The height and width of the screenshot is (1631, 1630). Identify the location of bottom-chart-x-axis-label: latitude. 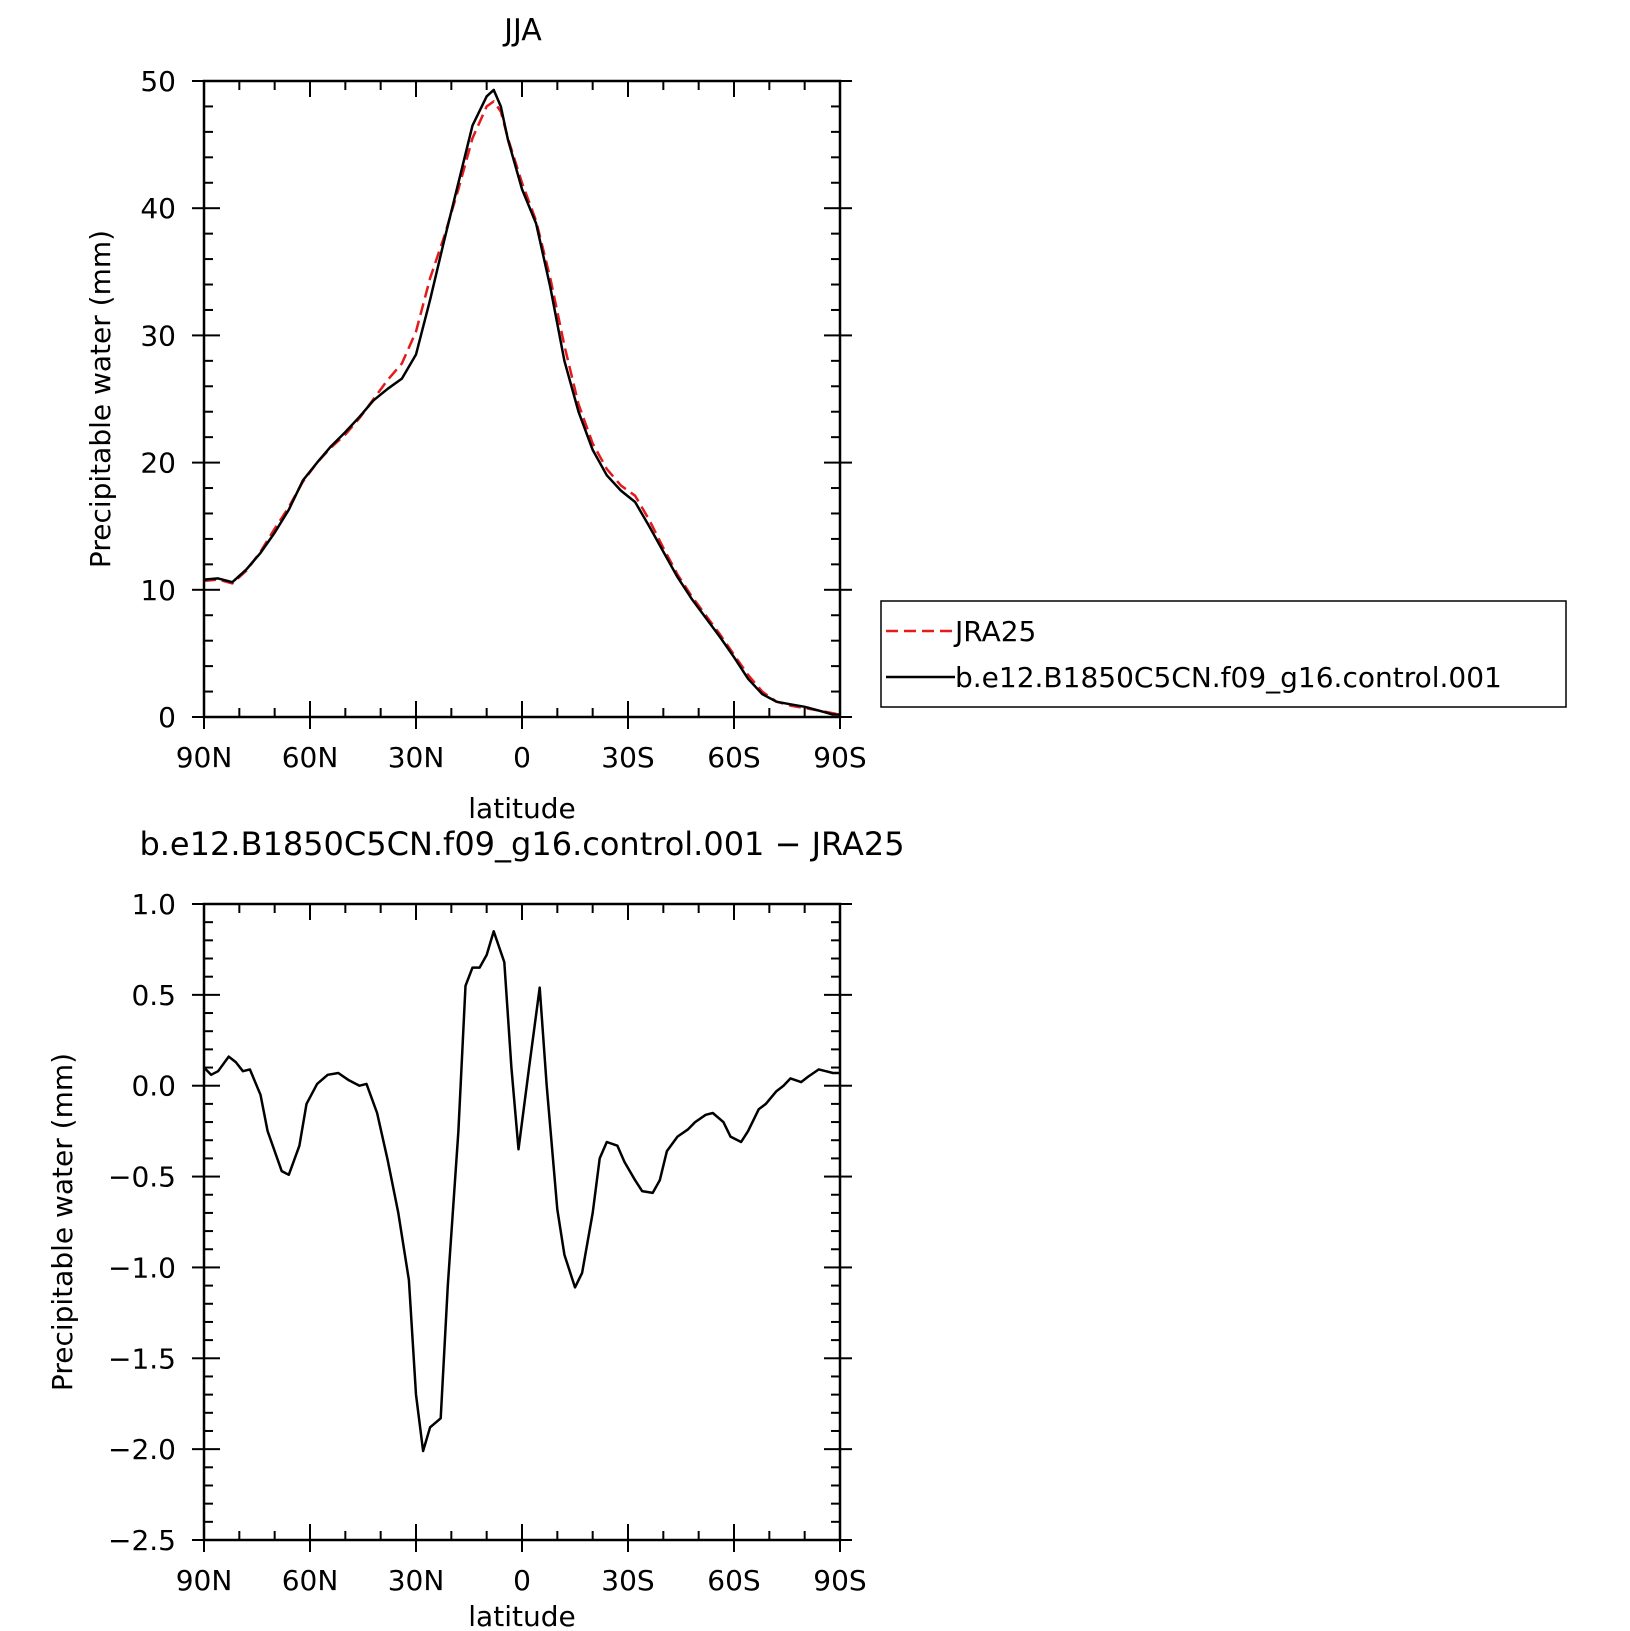
(521, 1615).